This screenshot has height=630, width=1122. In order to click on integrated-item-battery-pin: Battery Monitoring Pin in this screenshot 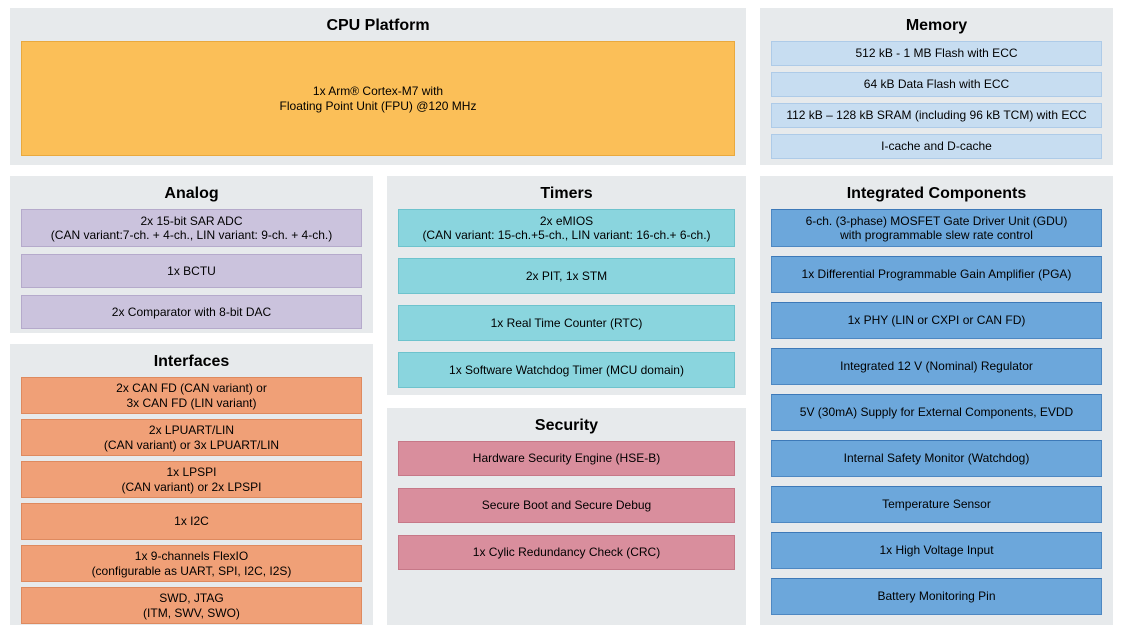, I will do `click(936, 596)`.